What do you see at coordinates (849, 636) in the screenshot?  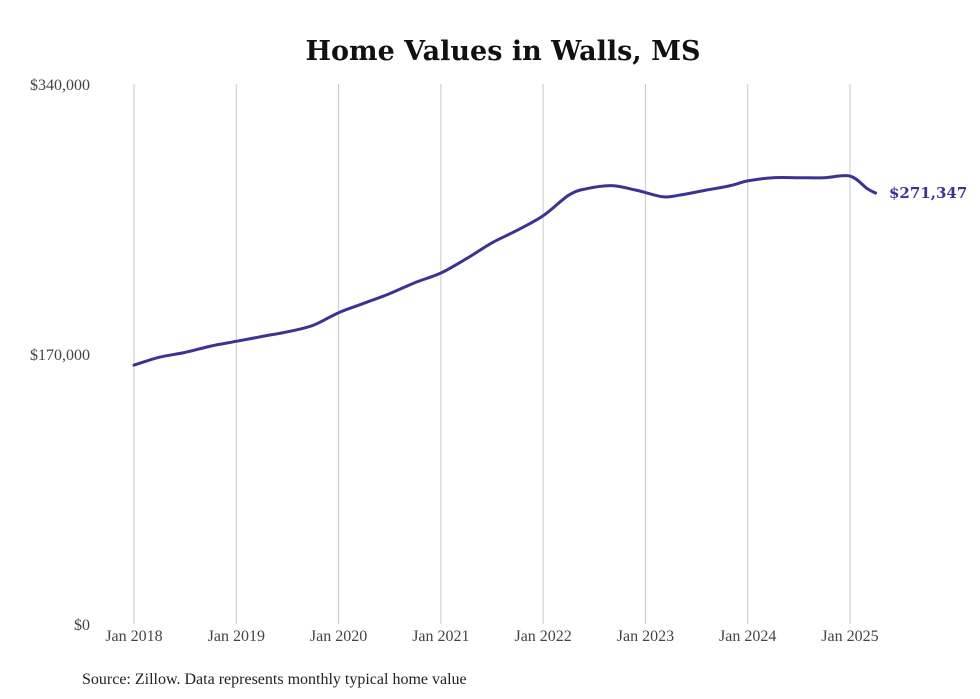 I see `x-tick-label: Jan 2025` at bounding box center [849, 636].